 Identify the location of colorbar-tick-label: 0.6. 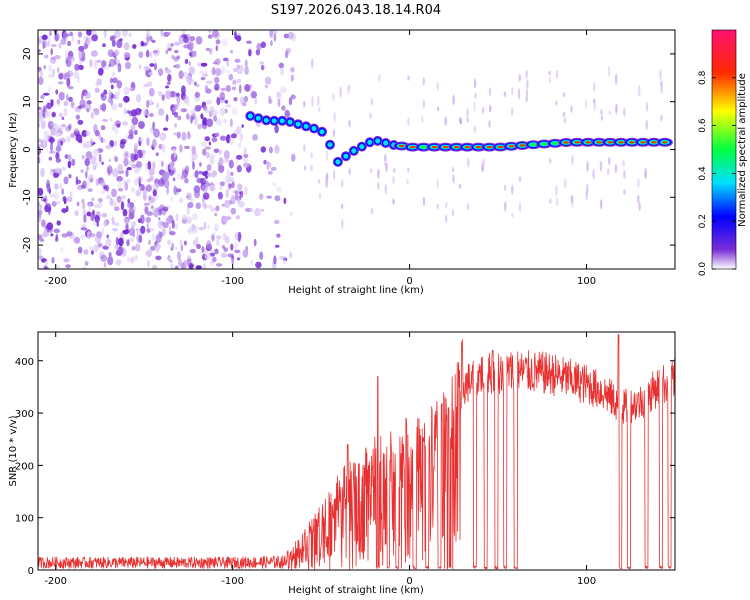
(703, 125).